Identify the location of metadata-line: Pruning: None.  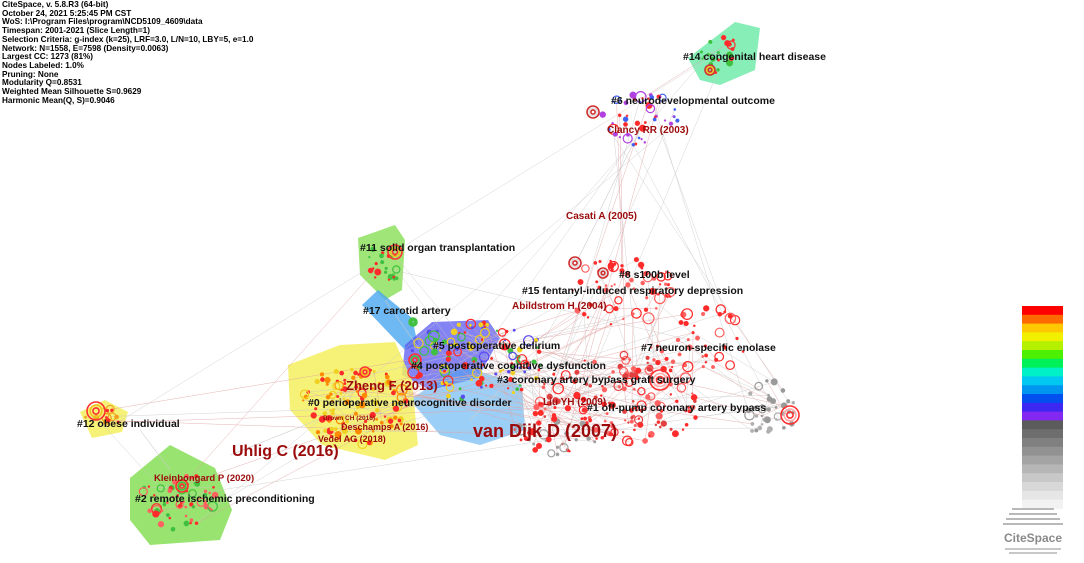
(30, 74).